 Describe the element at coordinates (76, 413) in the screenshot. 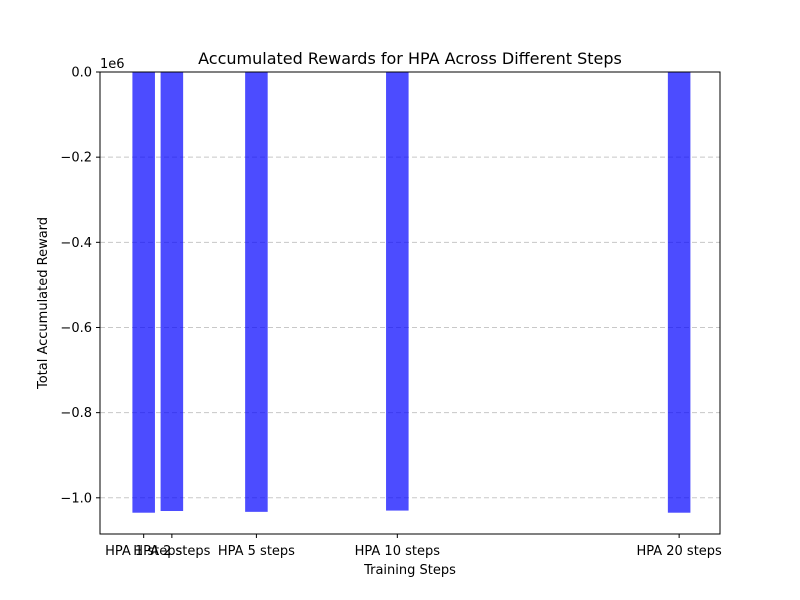

I see `y-tick-label: −0.8` at that location.